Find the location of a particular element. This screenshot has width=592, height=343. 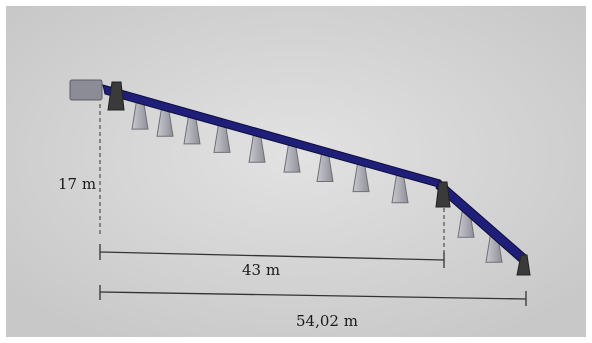

total-span-label: 54,02 m is located at coordinates (327, 321).